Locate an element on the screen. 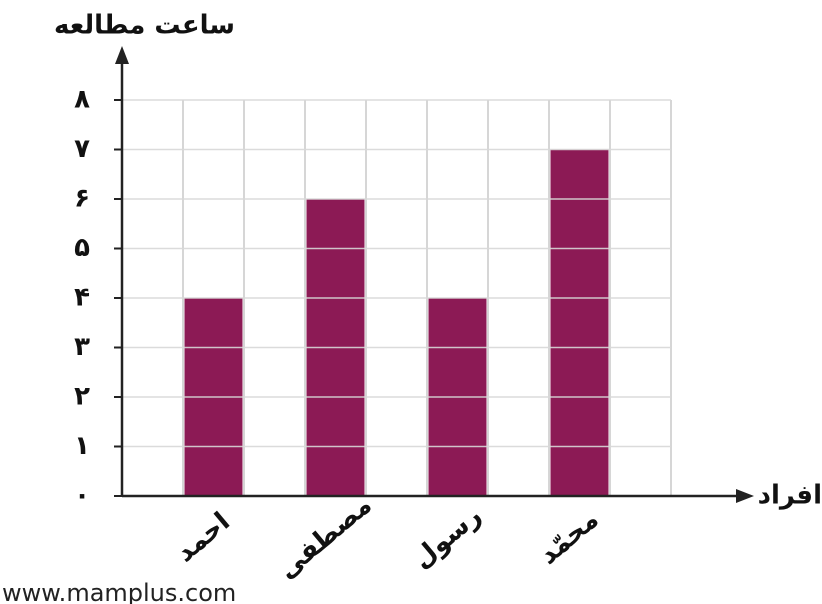  x-tick-label: رسول is located at coordinates (447, 538).